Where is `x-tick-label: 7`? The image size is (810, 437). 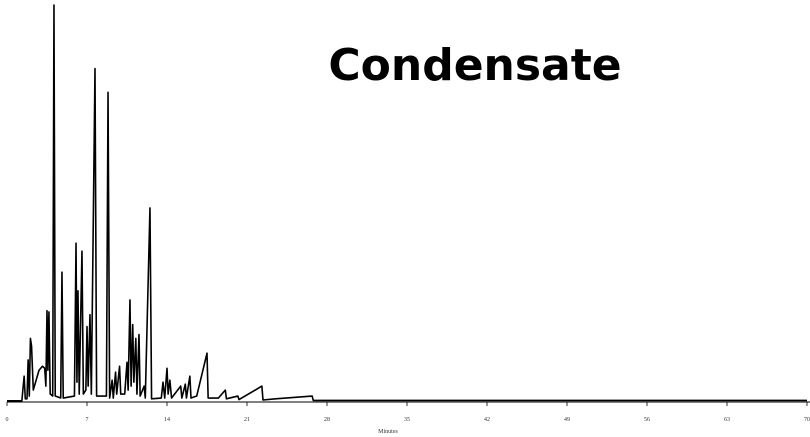
x-tick-label: 7 is located at coordinates (87, 420).